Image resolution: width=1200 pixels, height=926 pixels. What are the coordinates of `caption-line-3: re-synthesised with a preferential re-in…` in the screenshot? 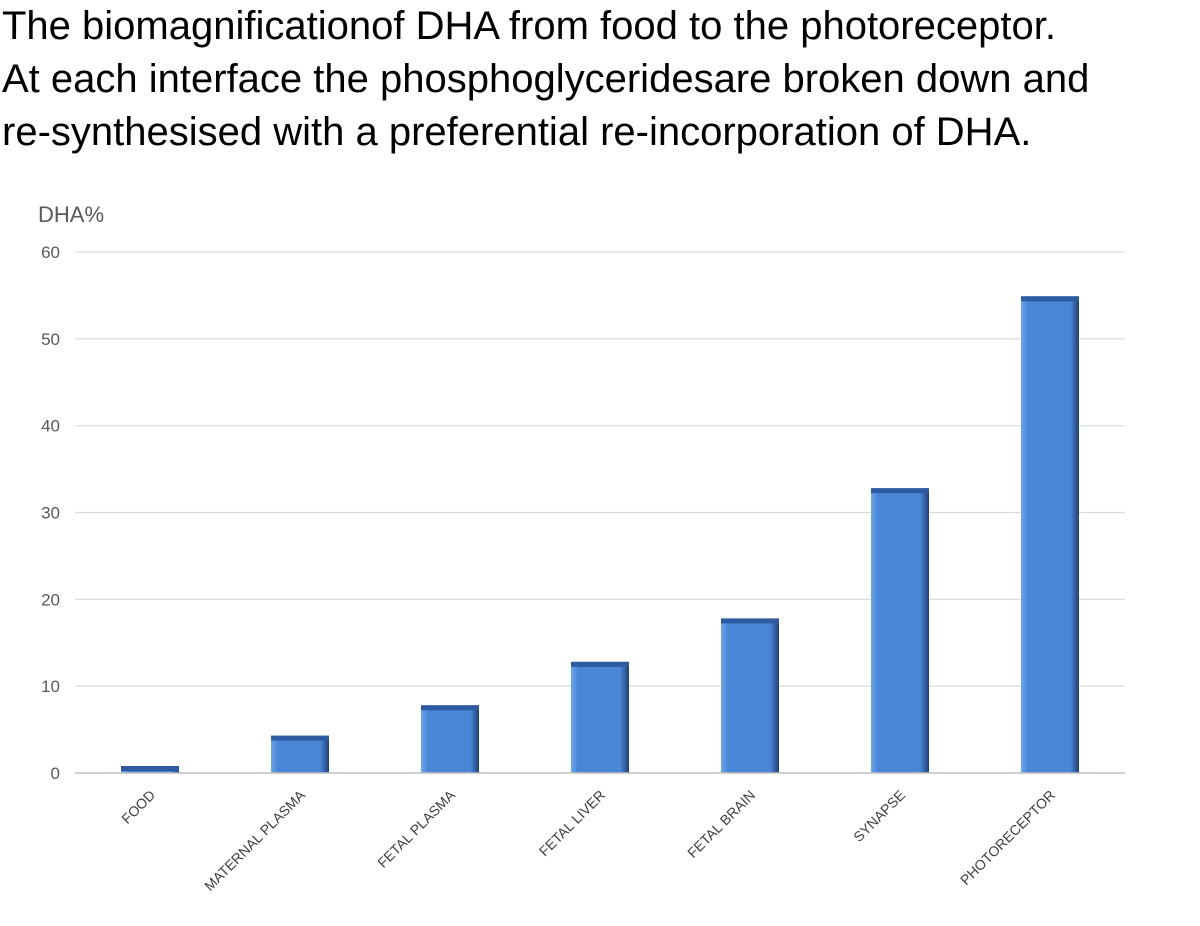 It's located at (517, 132).